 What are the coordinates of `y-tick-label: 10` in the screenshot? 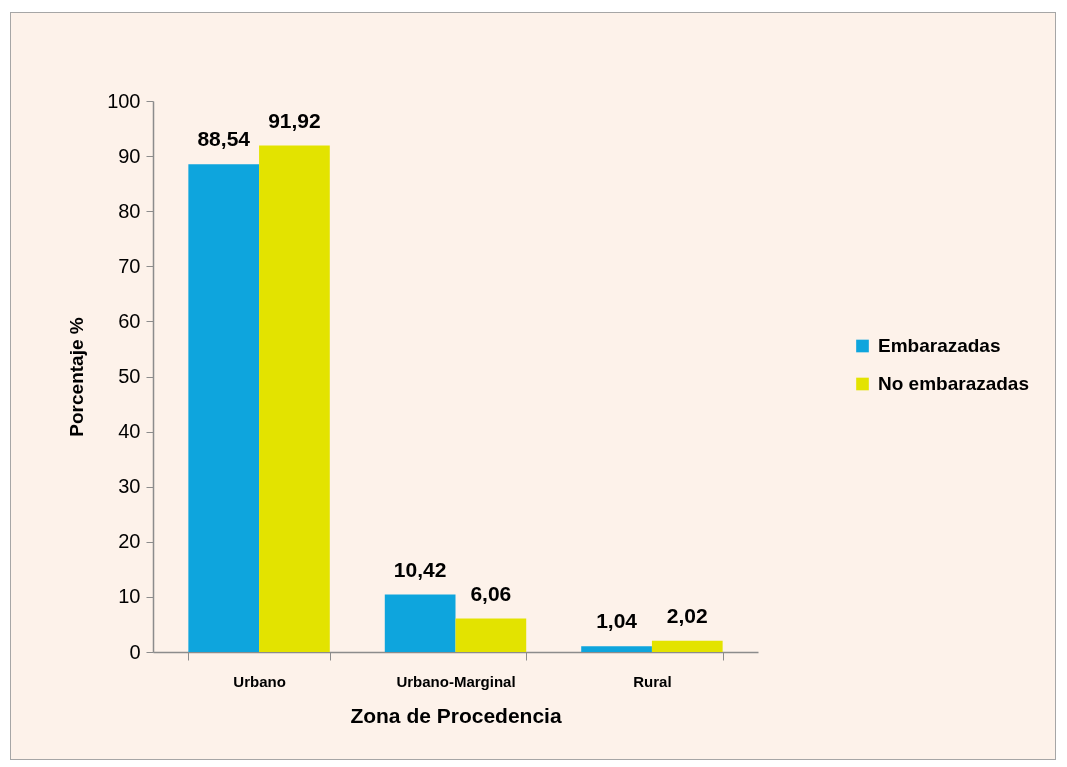 It's located at (129, 596).